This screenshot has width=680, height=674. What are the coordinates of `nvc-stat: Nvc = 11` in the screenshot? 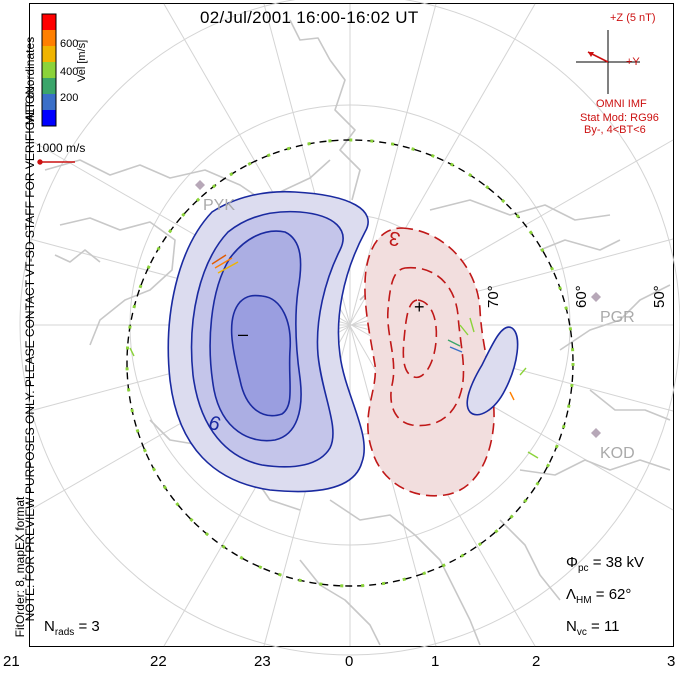 It's located at (593, 628).